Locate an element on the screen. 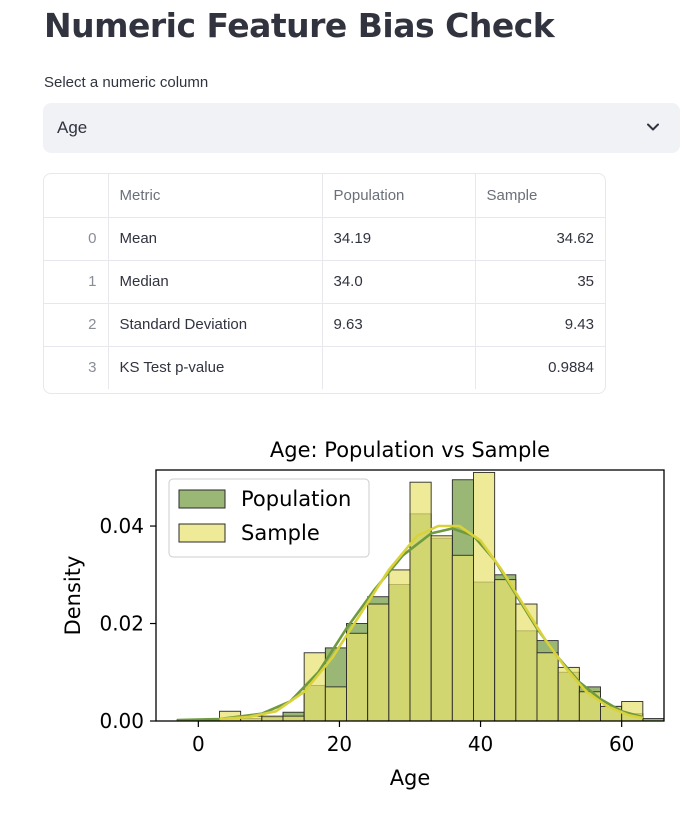 Image resolution: width=697 pixels, height=818 pixels. legend-swatch-population is located at coordinates (202, 499).